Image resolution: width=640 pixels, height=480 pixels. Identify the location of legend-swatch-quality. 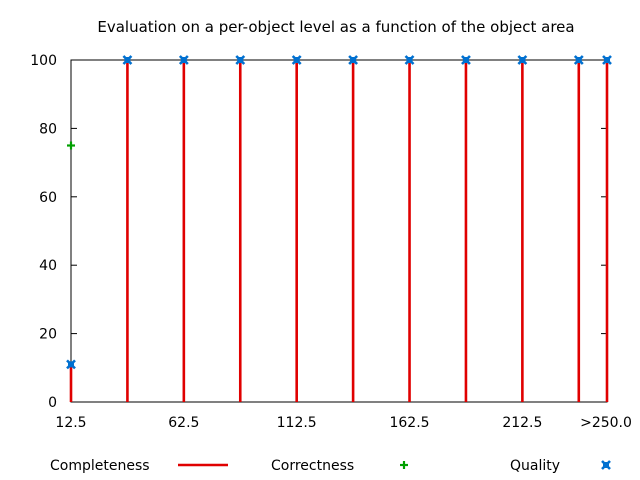
(606, 465).